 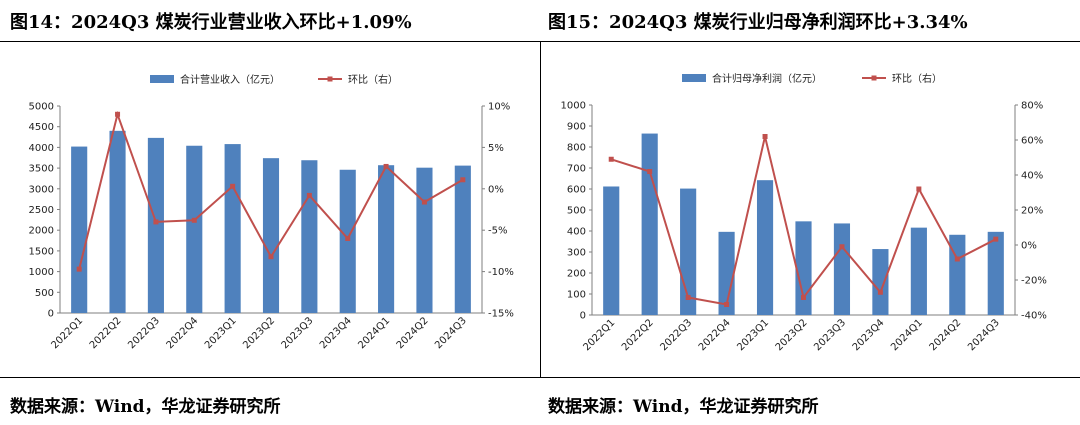 I want to click on legend-bar-label: 合计归母净利润（亿元）, so click(x=767, y=78).